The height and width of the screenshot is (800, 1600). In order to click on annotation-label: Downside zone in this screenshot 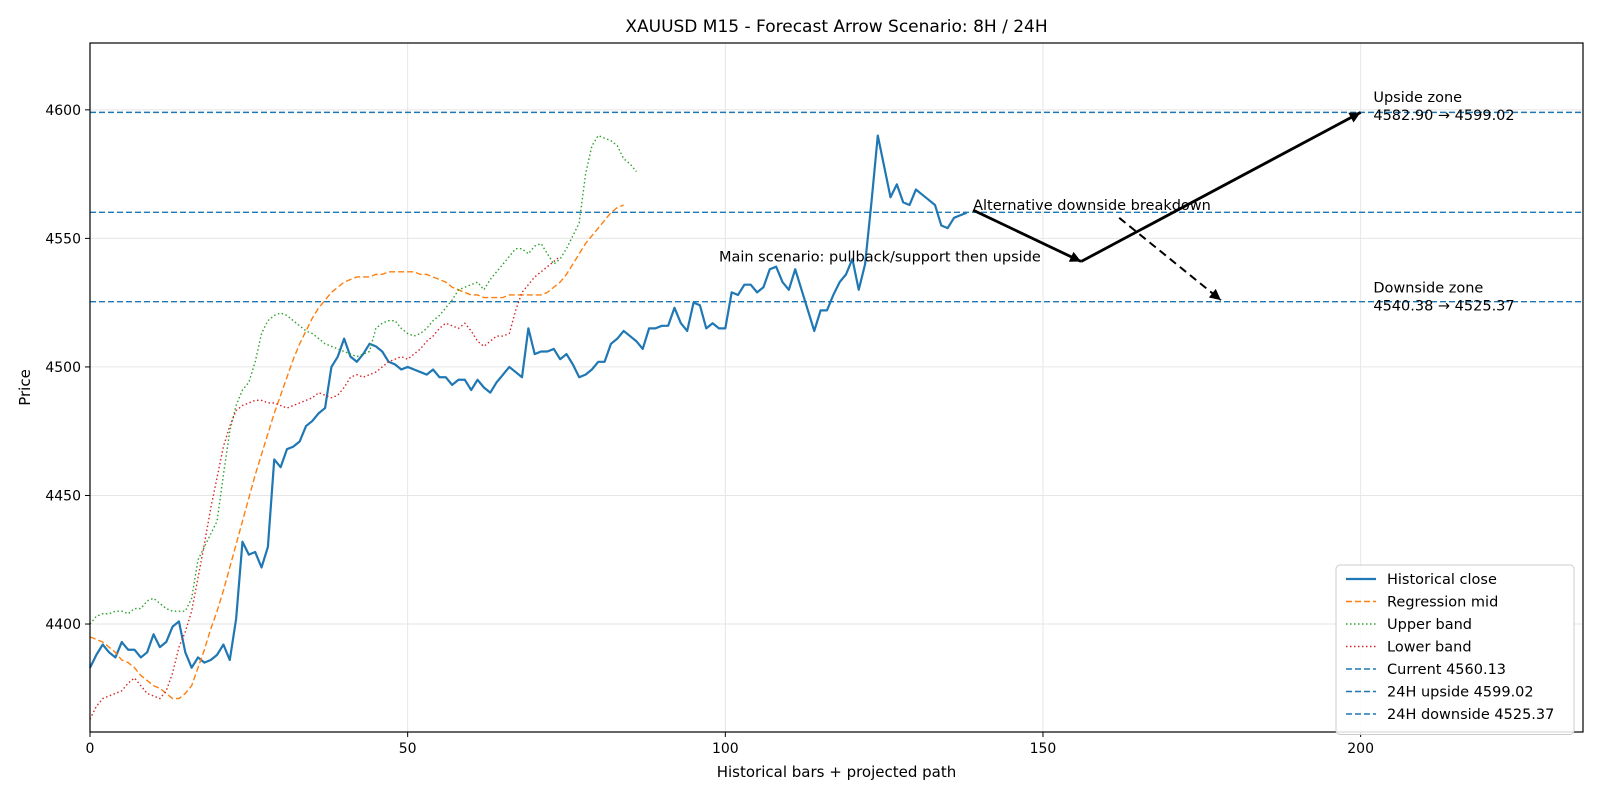, I will do `click(1428, 288)`.